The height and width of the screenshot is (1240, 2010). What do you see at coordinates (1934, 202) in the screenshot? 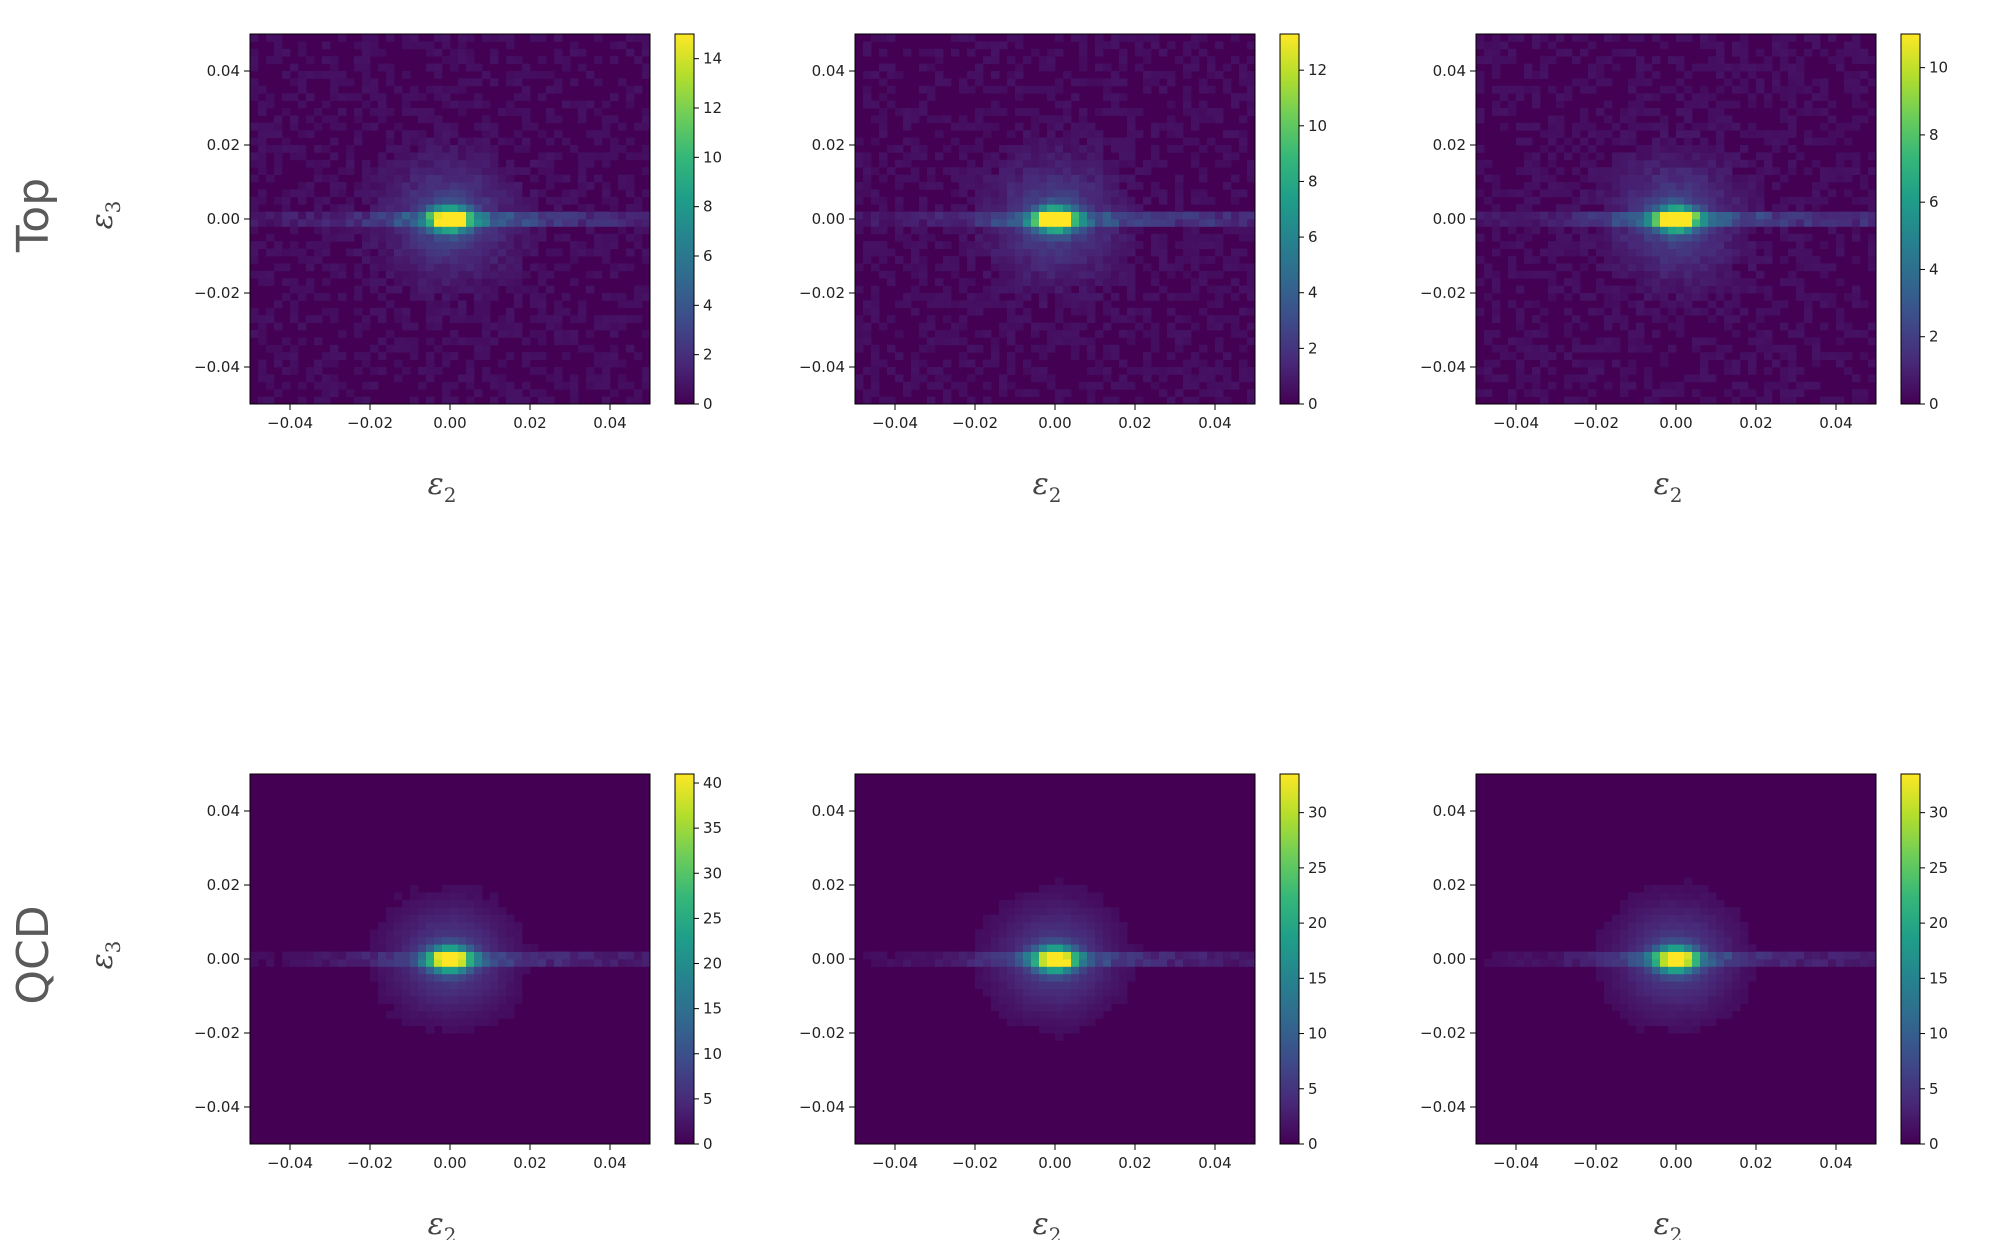
I see `colorbar-tick-label: 6` at bounding box center [1934, 202].